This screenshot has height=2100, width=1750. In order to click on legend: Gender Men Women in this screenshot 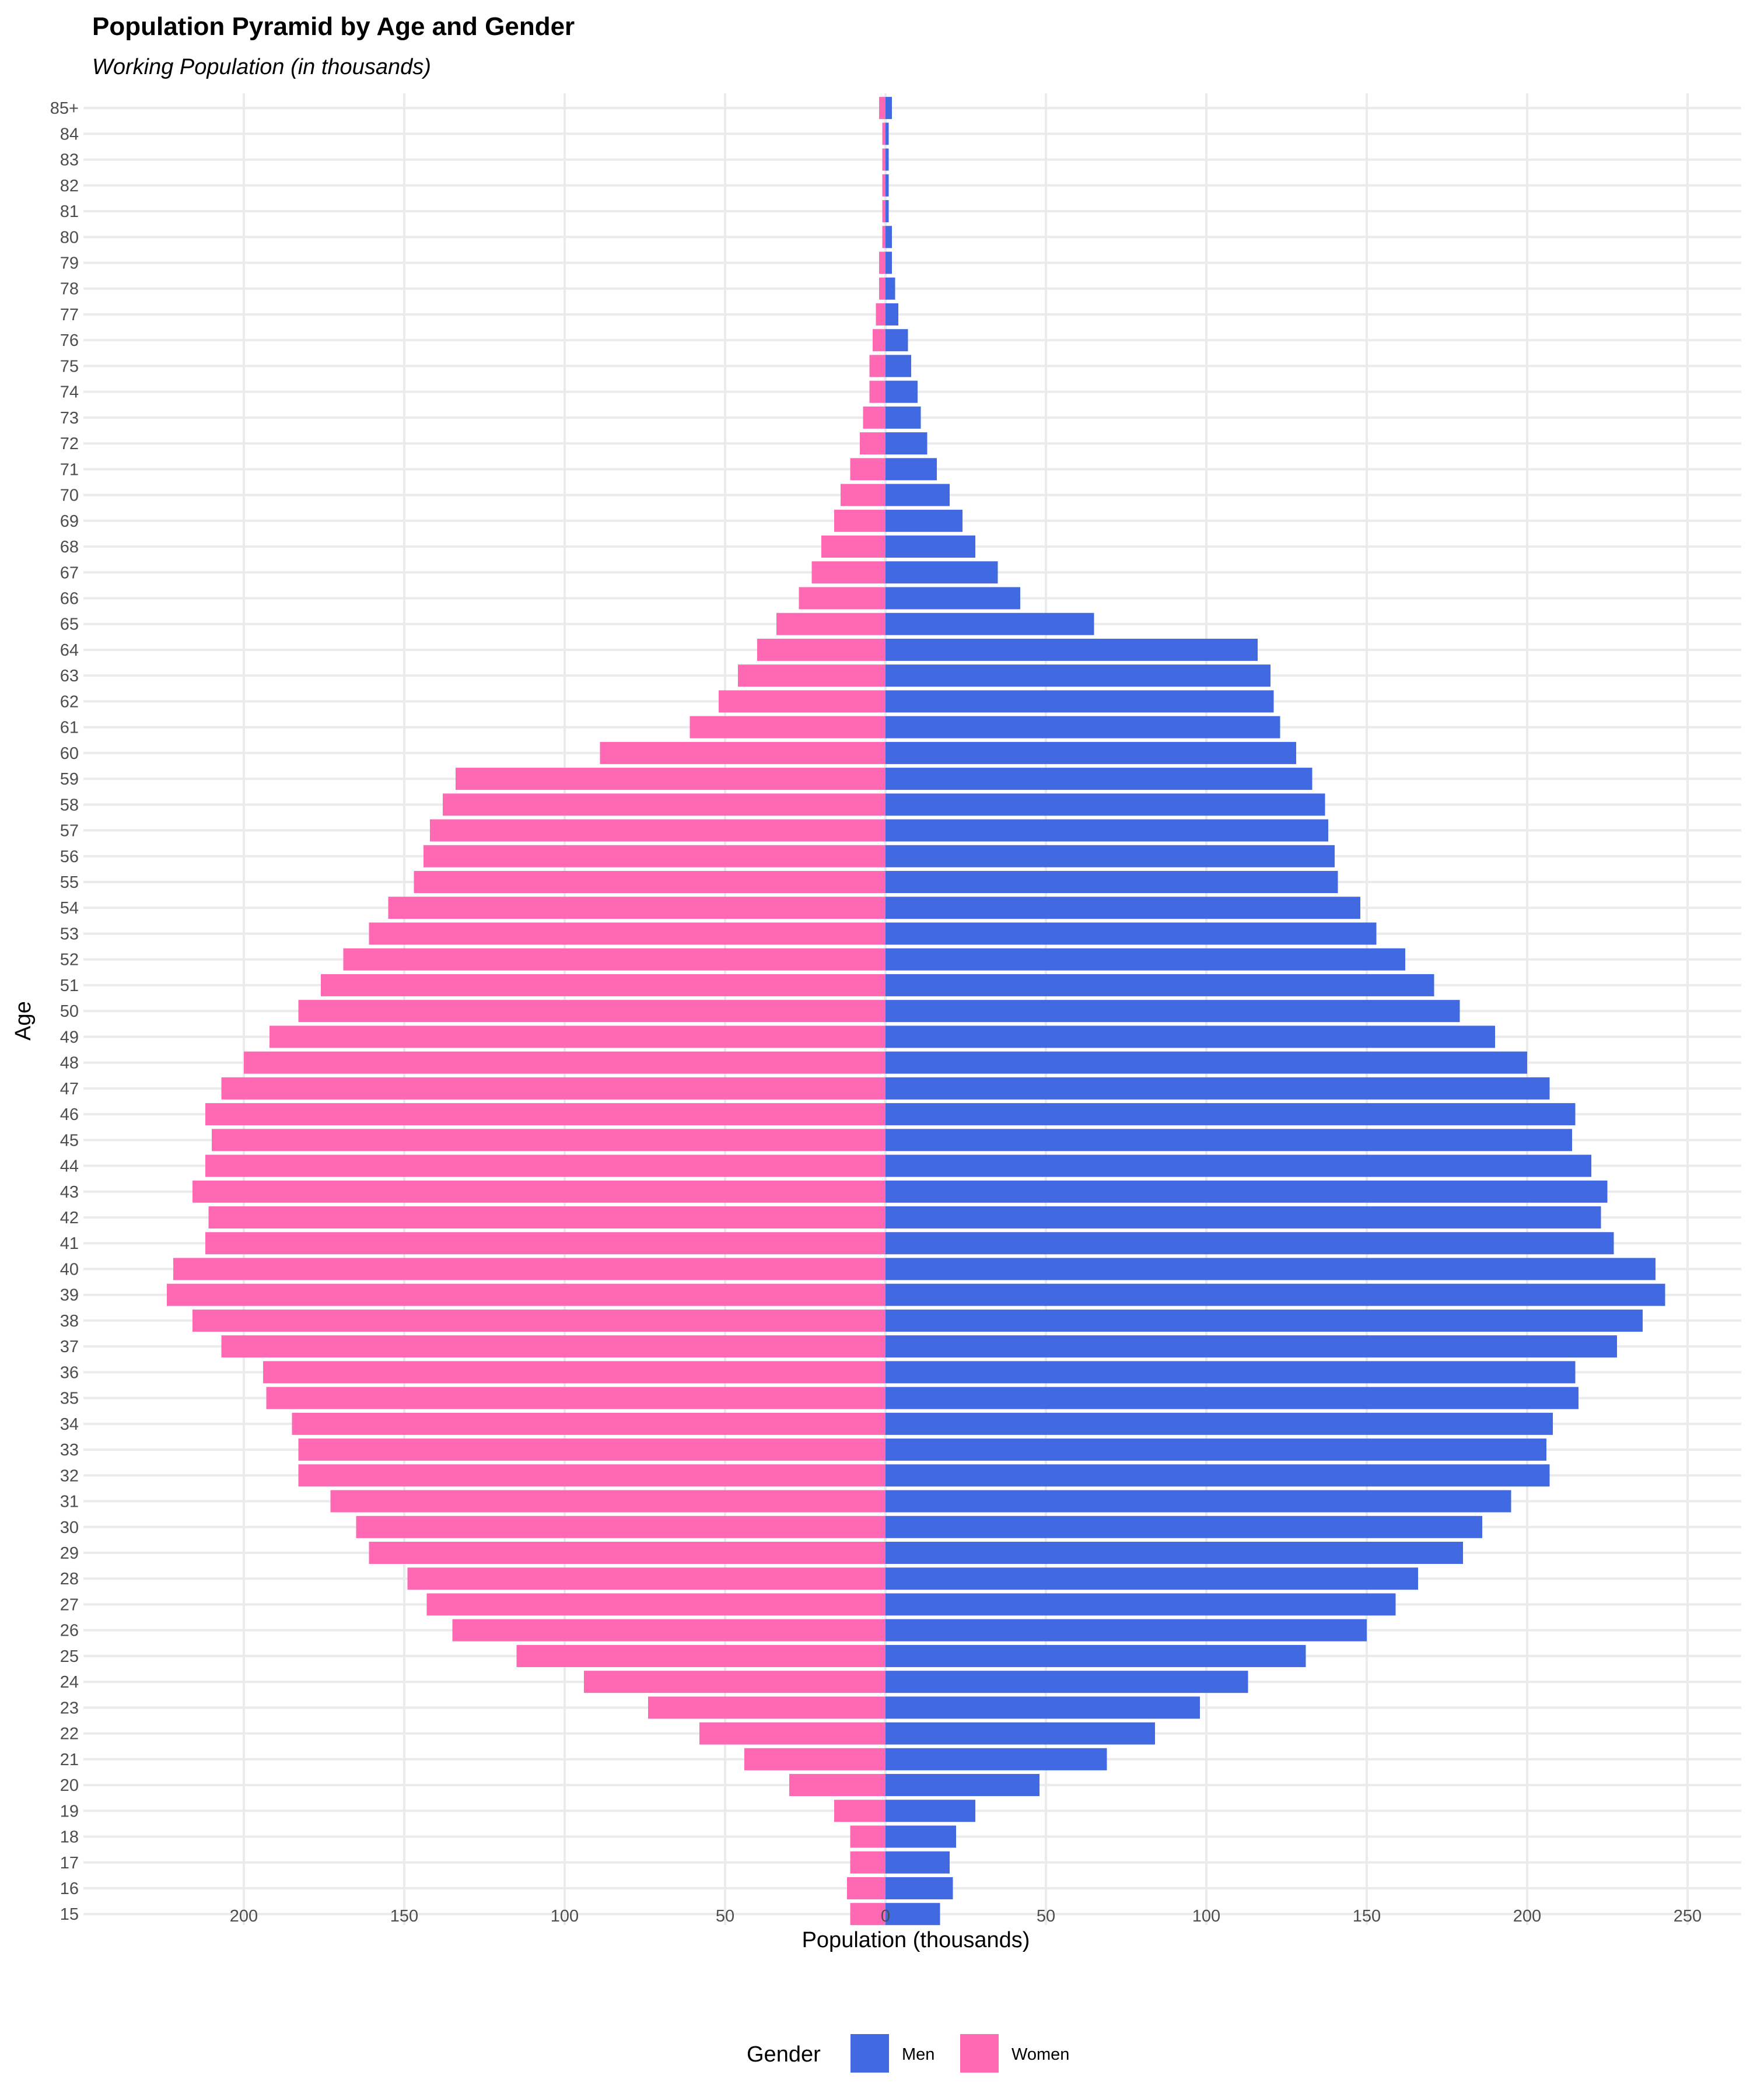, I will do `click(908, 2053)`.